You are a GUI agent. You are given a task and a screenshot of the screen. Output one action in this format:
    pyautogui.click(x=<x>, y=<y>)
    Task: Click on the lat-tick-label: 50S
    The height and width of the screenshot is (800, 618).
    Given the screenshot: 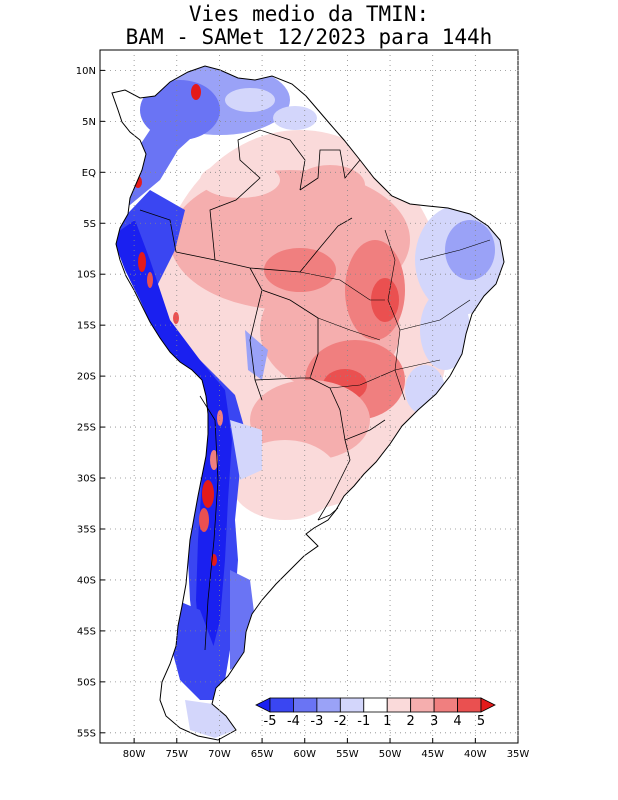 What is the action you would take?
    pyautogui.click(x=86, y=682)
    